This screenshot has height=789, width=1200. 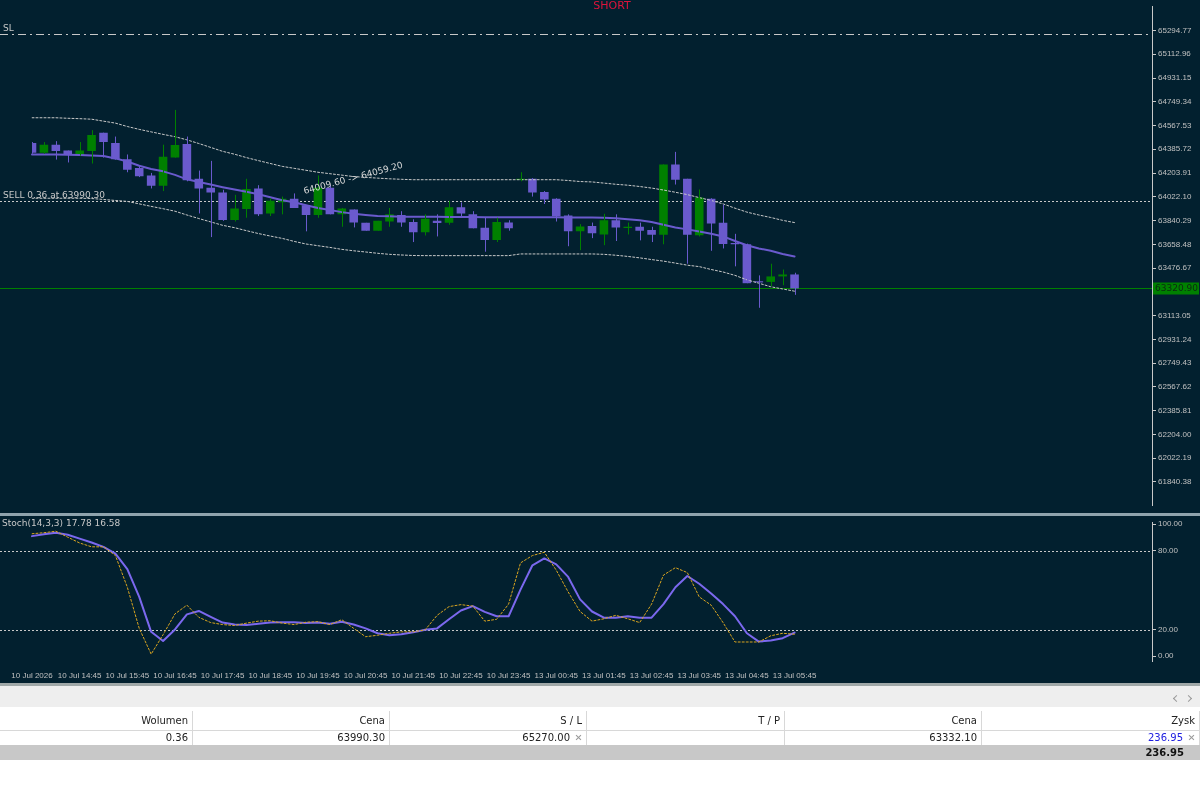 I want to click on x-tick-label: 13 Jul 05:45, so click(x=794, y=676).